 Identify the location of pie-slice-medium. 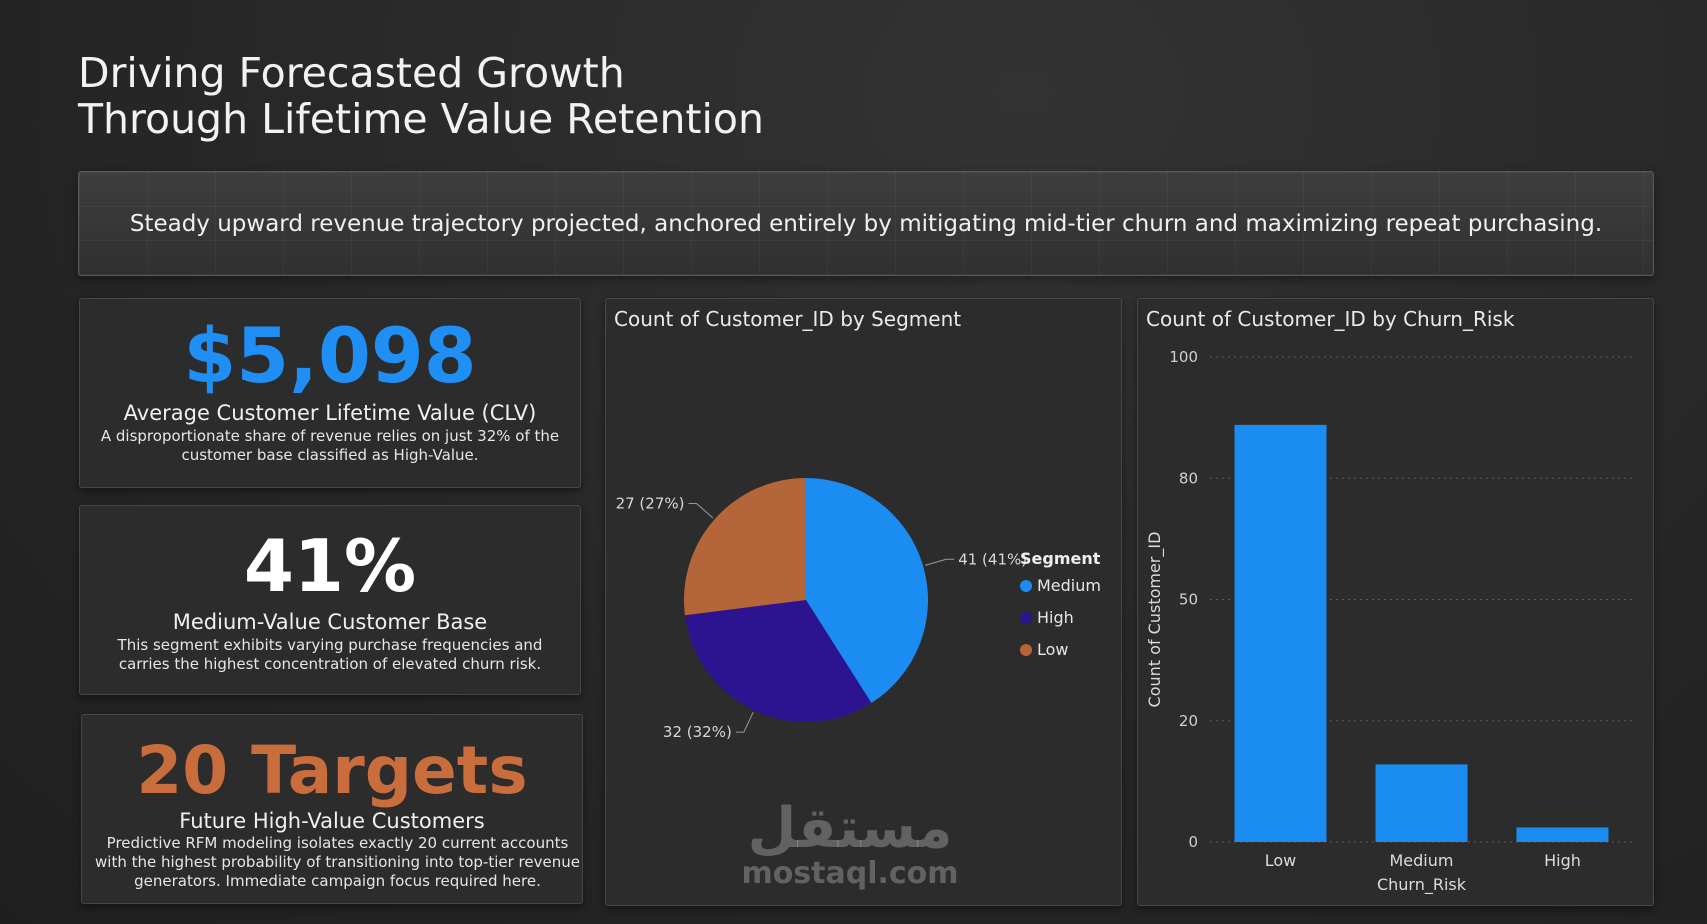
(867, 591).